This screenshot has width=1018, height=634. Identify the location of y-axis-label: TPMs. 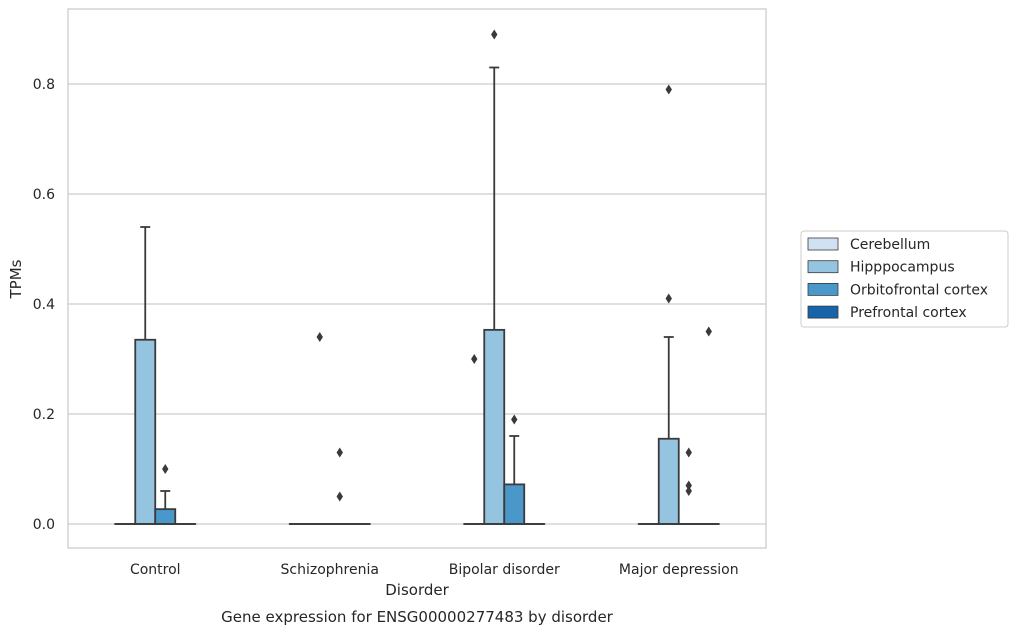
(16, 279).